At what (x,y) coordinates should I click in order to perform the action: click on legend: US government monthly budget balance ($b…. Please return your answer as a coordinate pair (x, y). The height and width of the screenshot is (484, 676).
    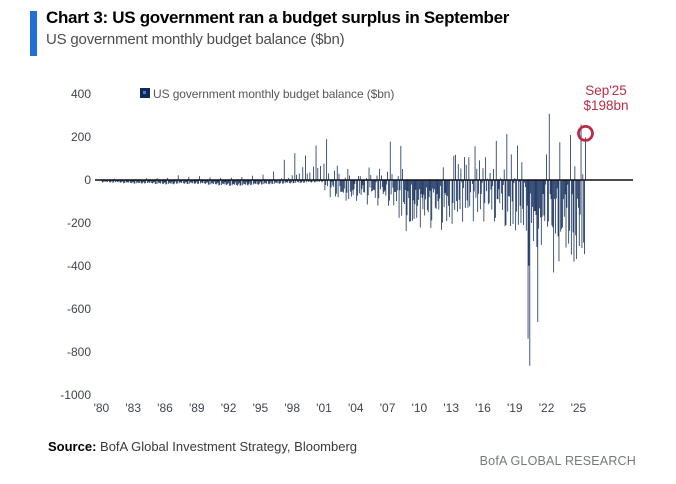
    Looking at the image, I should click on (267, 94).